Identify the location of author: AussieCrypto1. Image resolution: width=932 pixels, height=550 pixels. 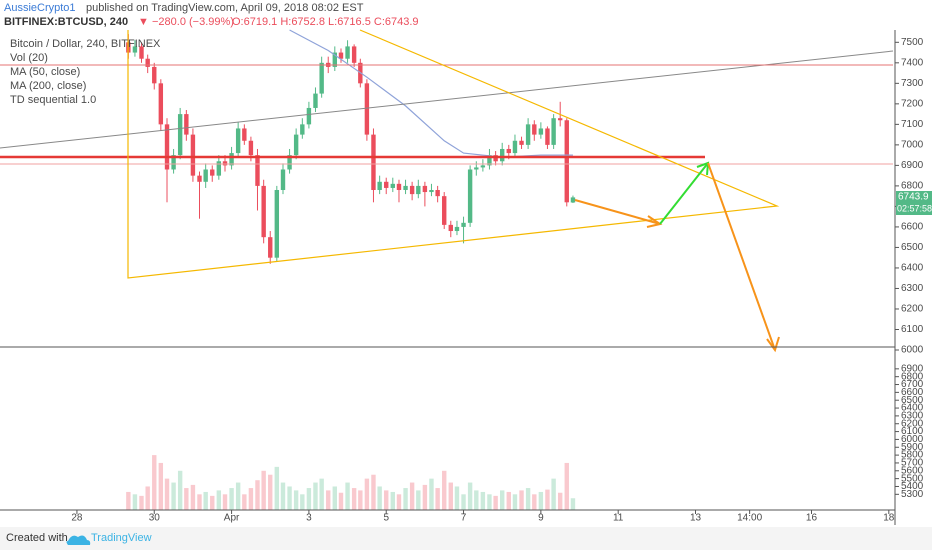
(40, 8).